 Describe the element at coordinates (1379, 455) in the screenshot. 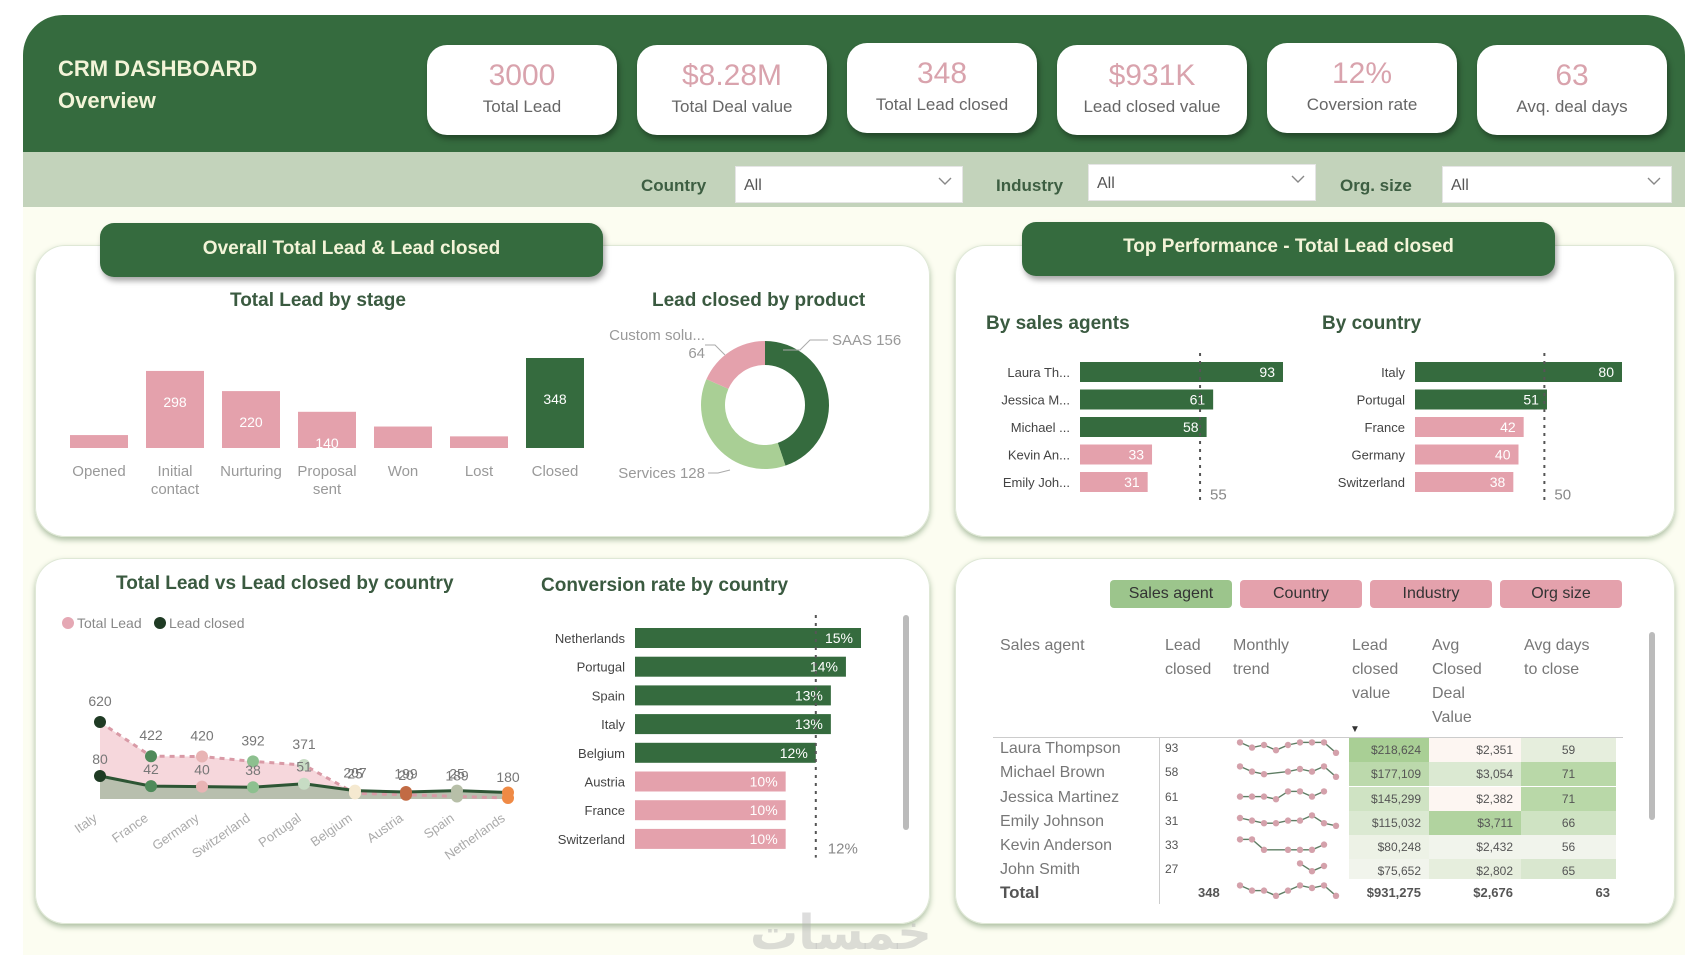

I see `bar-category-label: Germany` at that location.